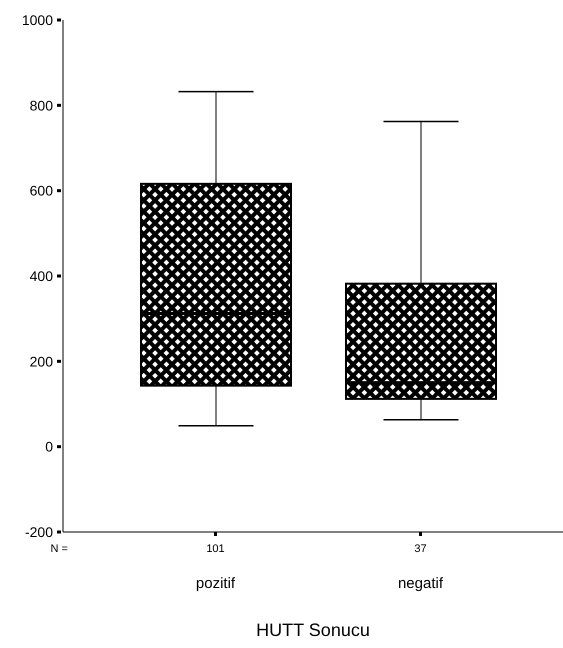 The width and height of the screenshot is (563, 648). What do you see at coordinates (49, 446) in the screenshot?
I see `y-tick-label: 0` at bounding box center [49, 446].